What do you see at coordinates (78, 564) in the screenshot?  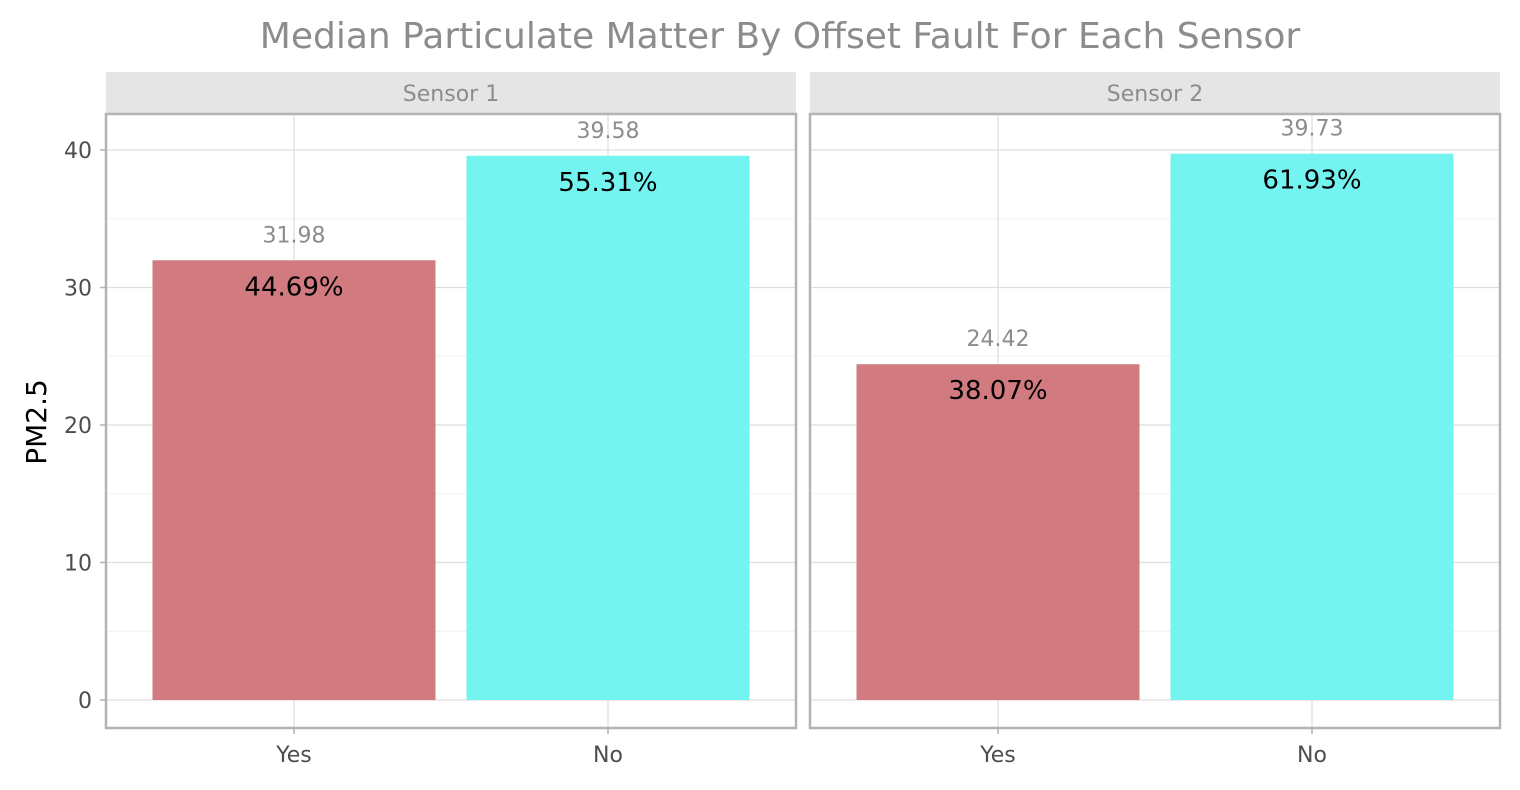 I see `y-tick-label: 10` at bounding box center [78, 564].